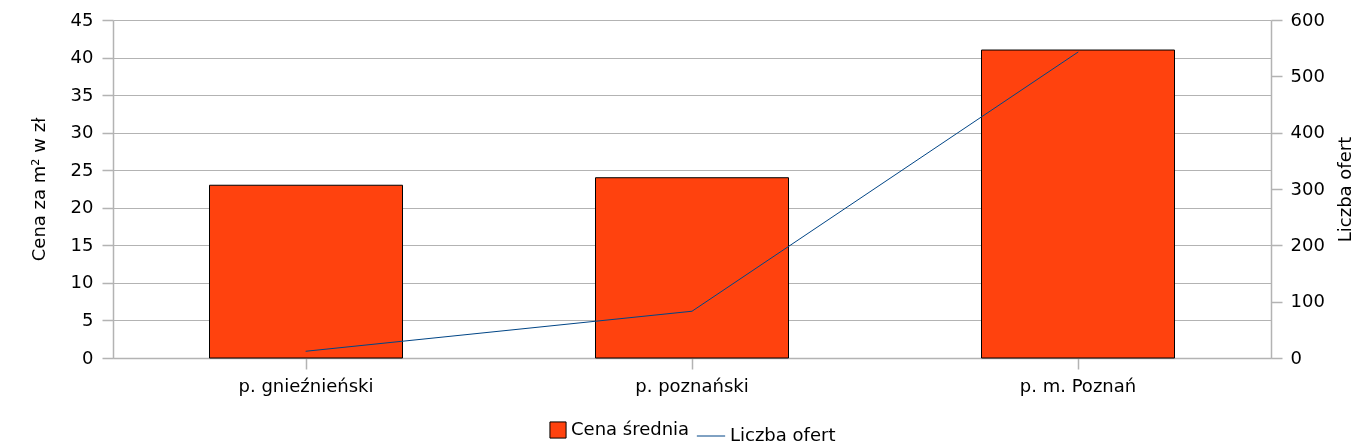  I want to click on legend-label: Cena średnia, so click(630, 428).